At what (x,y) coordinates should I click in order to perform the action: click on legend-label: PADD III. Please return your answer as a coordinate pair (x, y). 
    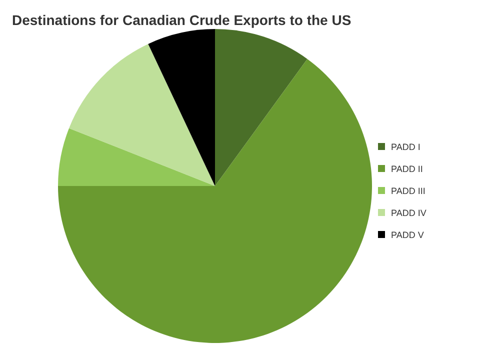
    Looking at the image, I should click on (408, 191).